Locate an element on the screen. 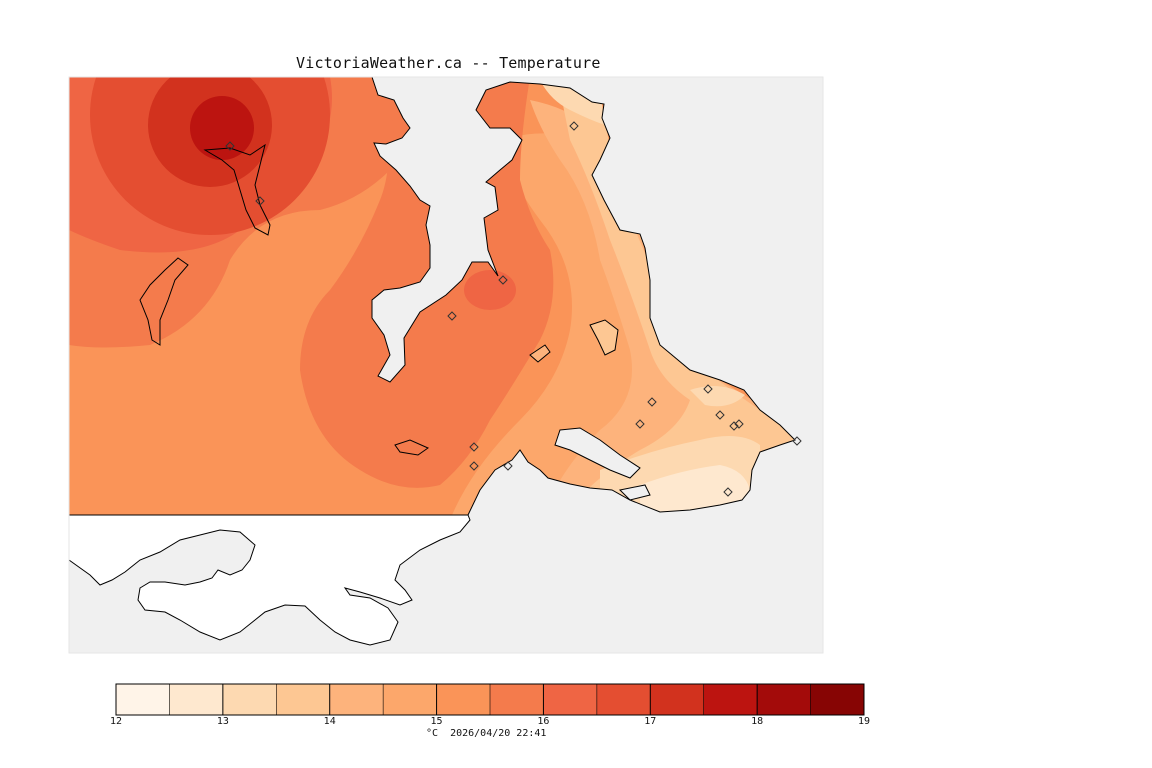  island-small is located at coordinates (540, 353).